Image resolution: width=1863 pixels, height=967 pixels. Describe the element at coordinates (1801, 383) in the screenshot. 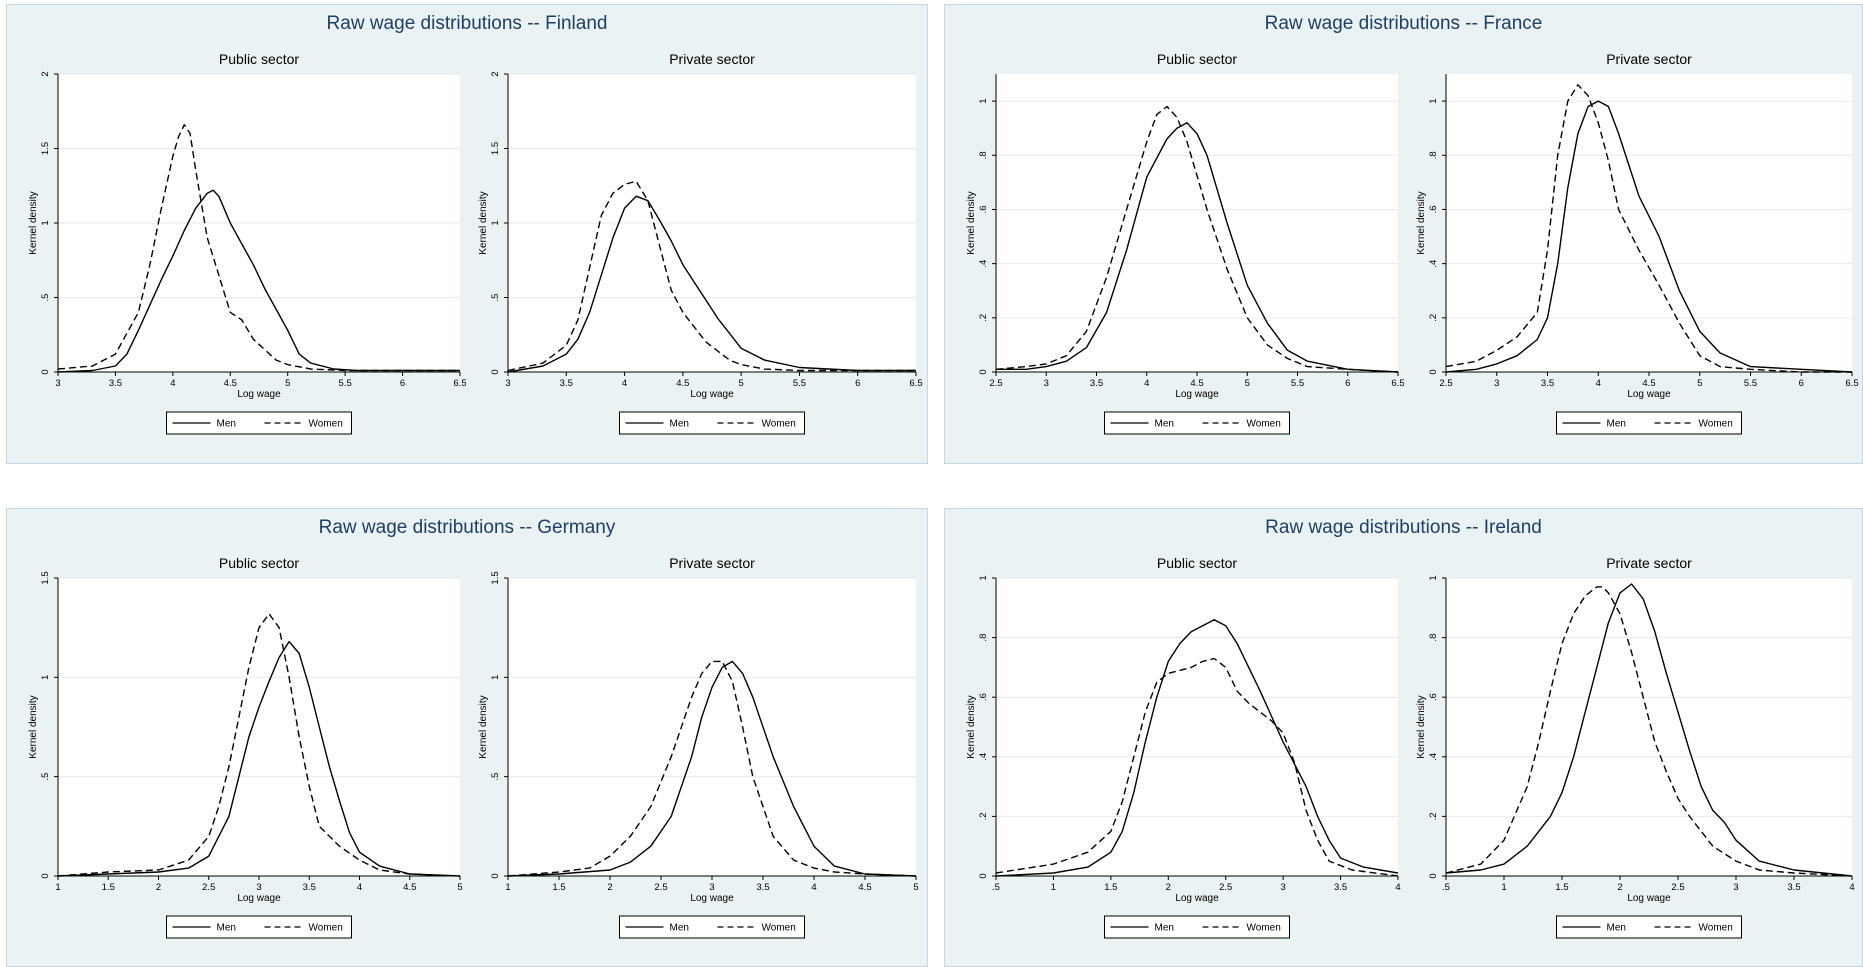

I see `x-tick-label: 6` at that location.